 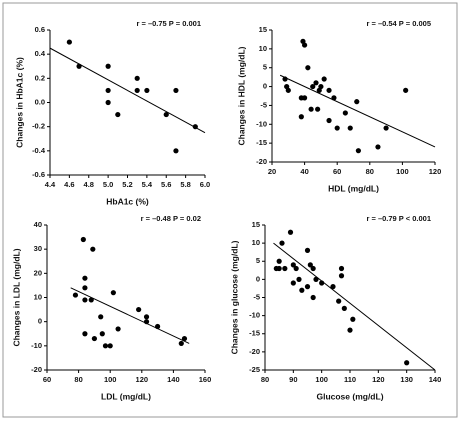 What do you see at coordinates (40, 101) in the screenshot?
I see `y-tick-label: 0.0` at bounding box center [40, 101].